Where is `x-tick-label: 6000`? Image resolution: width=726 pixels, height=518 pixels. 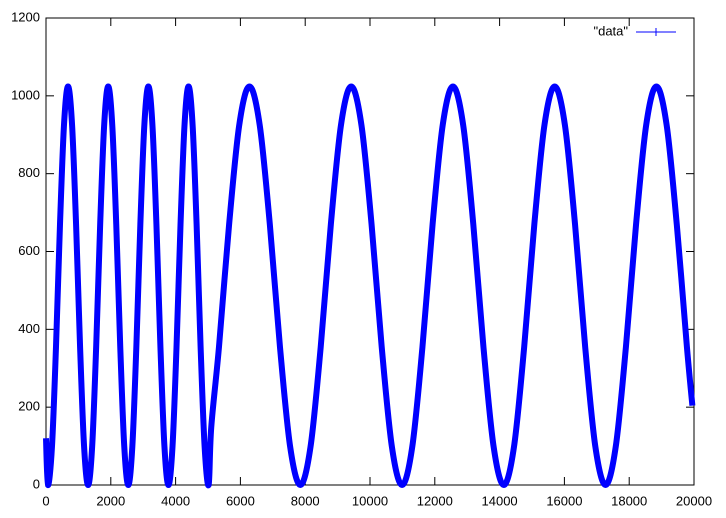
x-tick-label: 6000 is located at coordinates (240, 500).